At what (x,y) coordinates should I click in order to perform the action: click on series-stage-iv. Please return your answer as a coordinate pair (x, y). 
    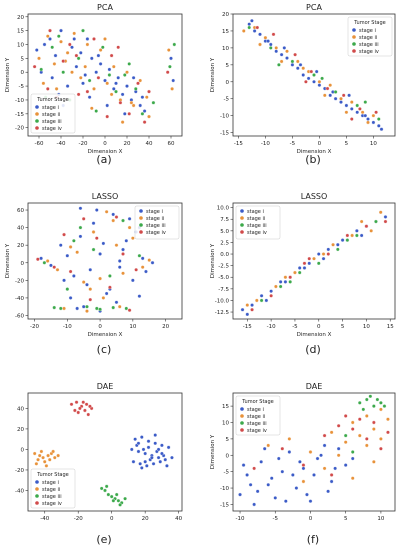
    Looking at the image, I should click on (101, 76).